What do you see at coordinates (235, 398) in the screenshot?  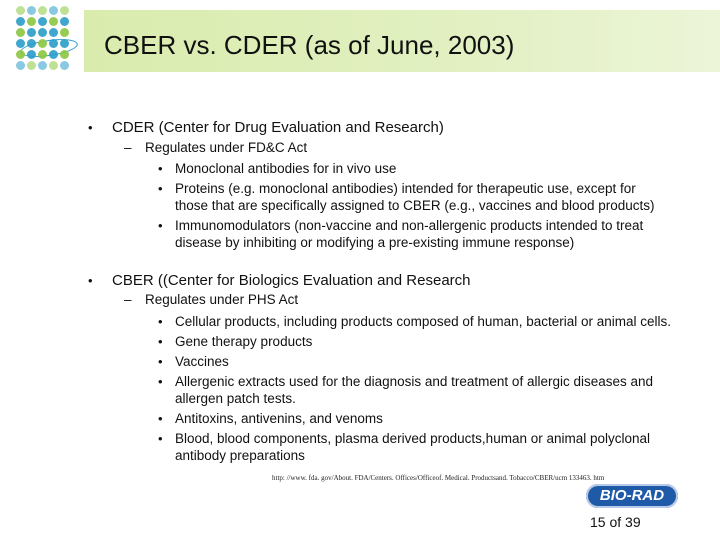 I see `list-item-line: allergen patch tests.` at bounding box center [235, 398].